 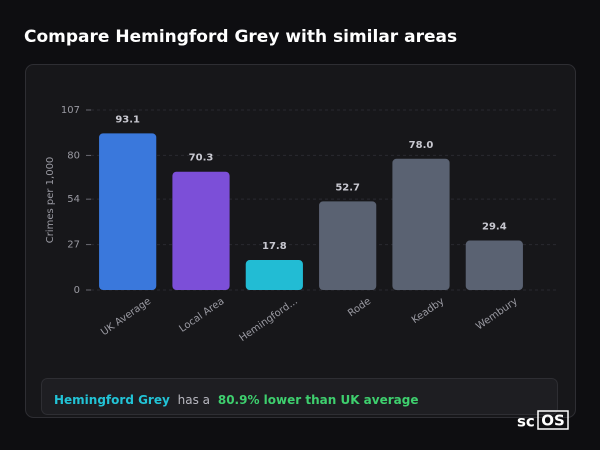 What do you see at coordinates (127, 119) in the screenshot?
I see `value-label: 93.1` at bounding box center [127, 119].